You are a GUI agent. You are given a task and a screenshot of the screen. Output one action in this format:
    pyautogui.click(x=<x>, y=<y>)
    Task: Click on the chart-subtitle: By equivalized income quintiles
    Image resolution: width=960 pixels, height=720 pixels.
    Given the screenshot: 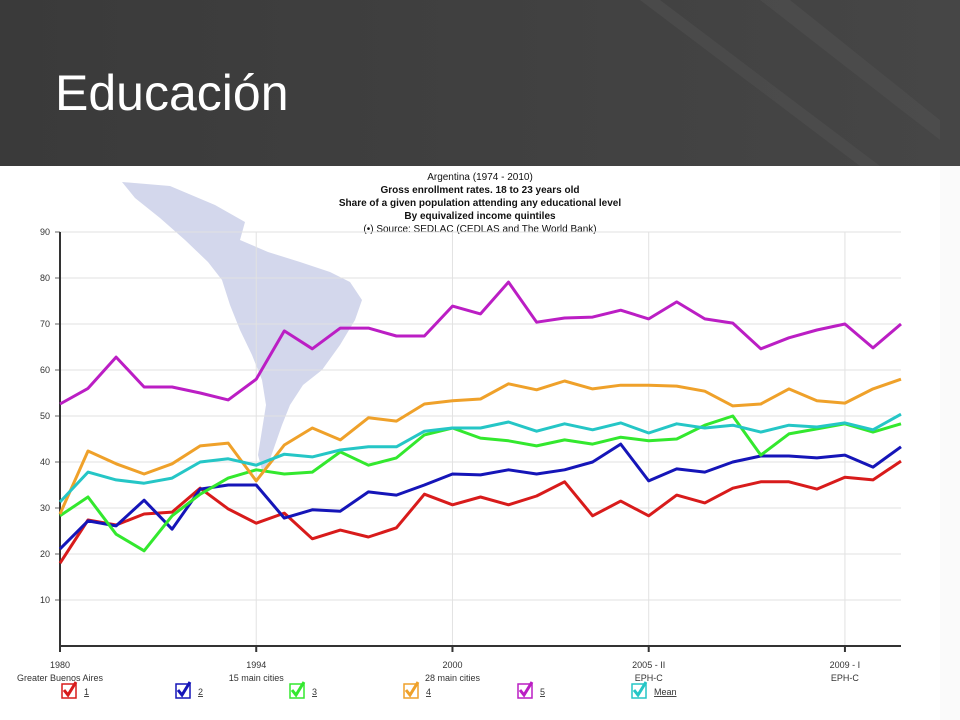 What is the action you would take?
    pyautogui.click(x=480, y=216)
    